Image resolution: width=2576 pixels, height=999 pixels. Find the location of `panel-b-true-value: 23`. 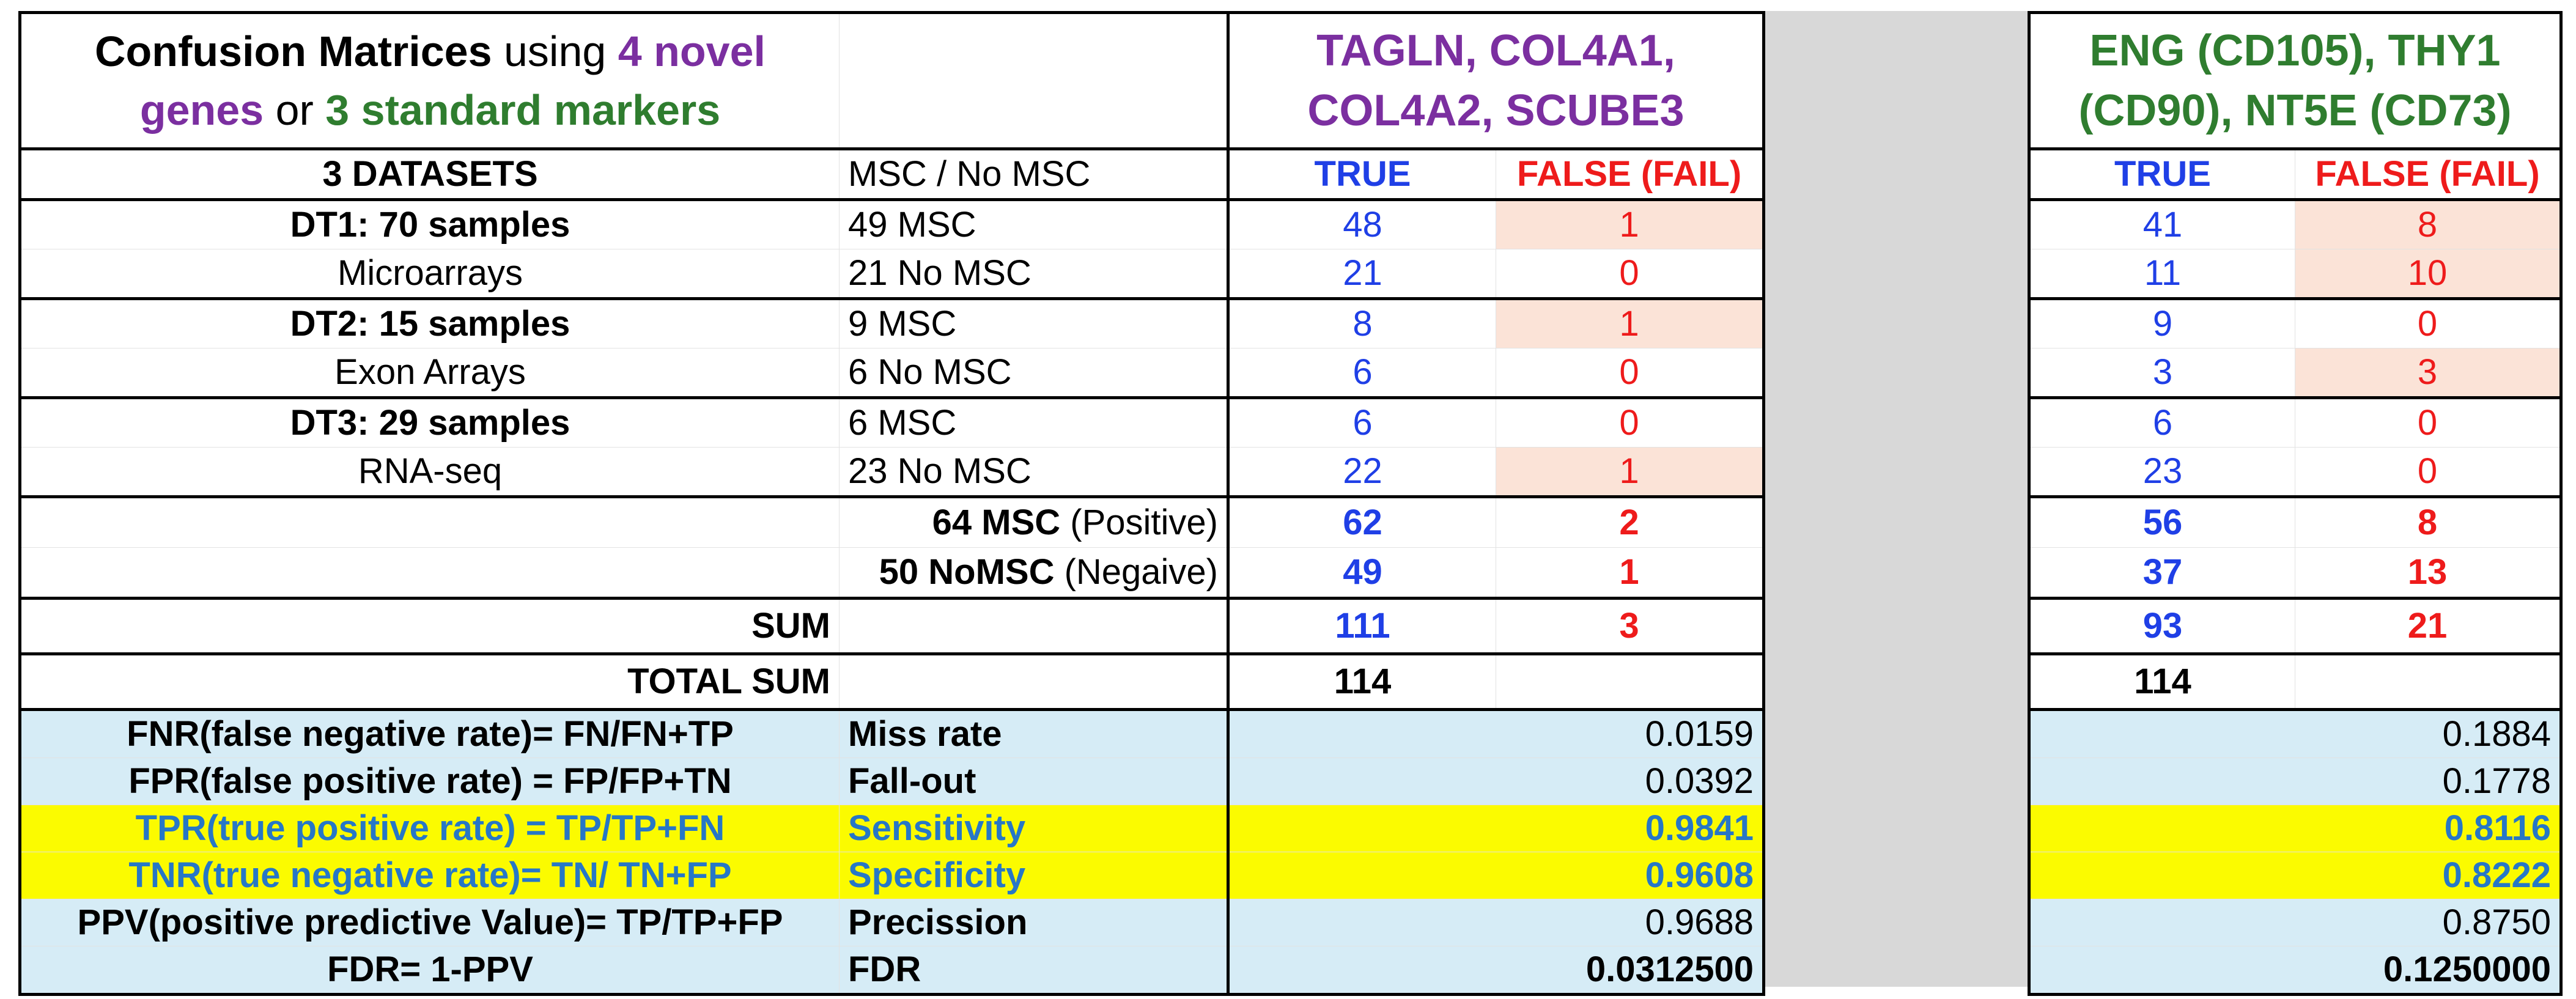

panel-b-true-value: 23 is located at coordinates (2161, 472).